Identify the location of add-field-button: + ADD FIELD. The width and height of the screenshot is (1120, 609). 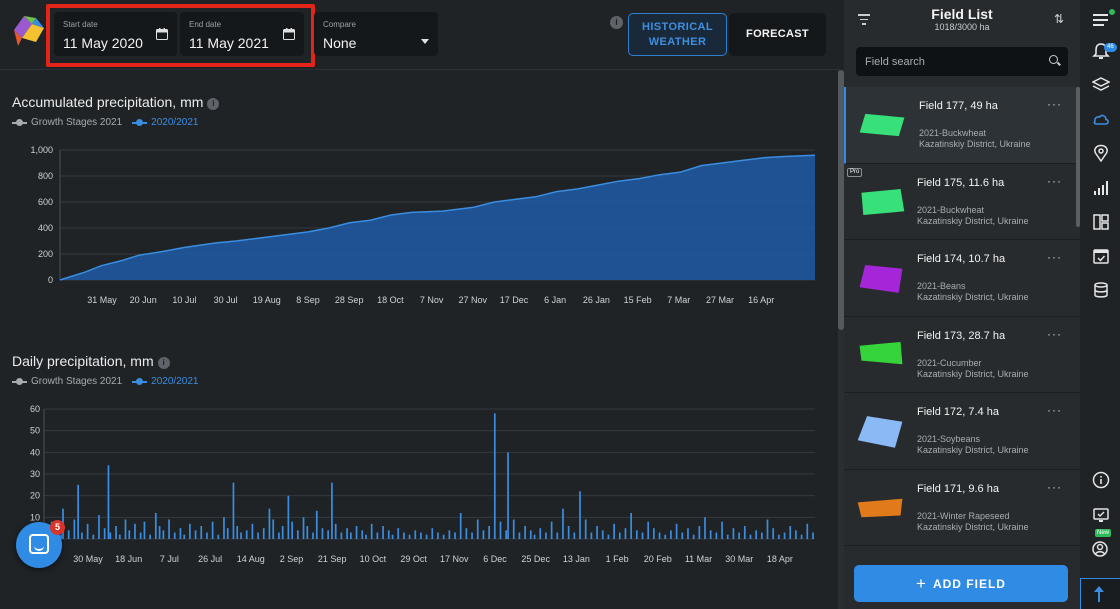
(961, 583).